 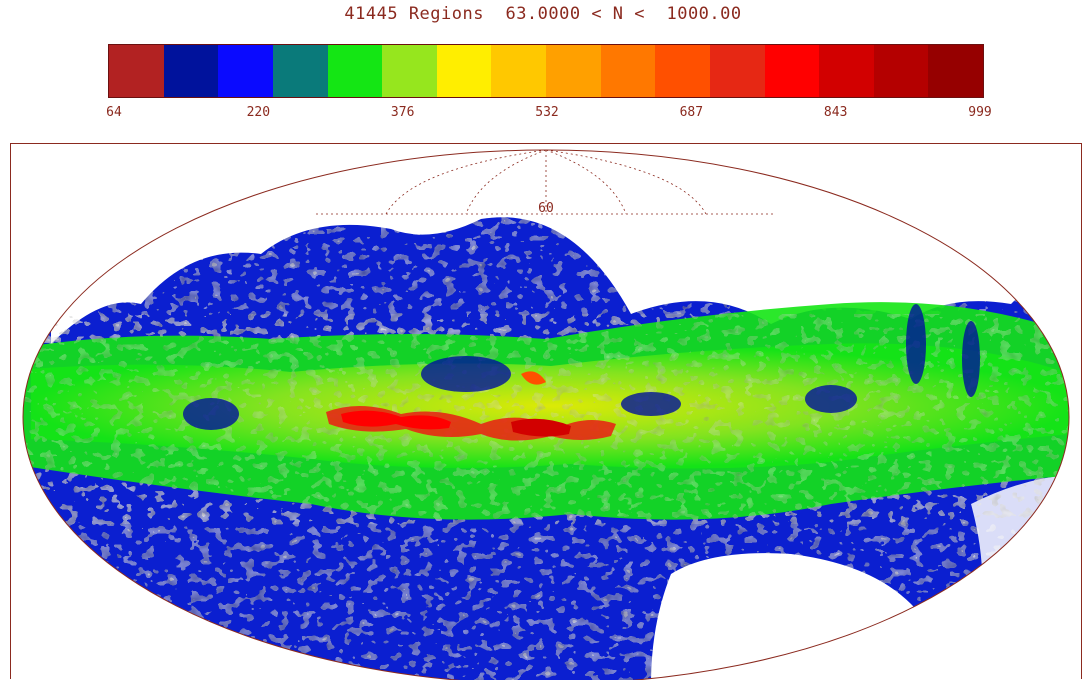 I want to click on region-count-label: Regions, so click(x=446, y=14).